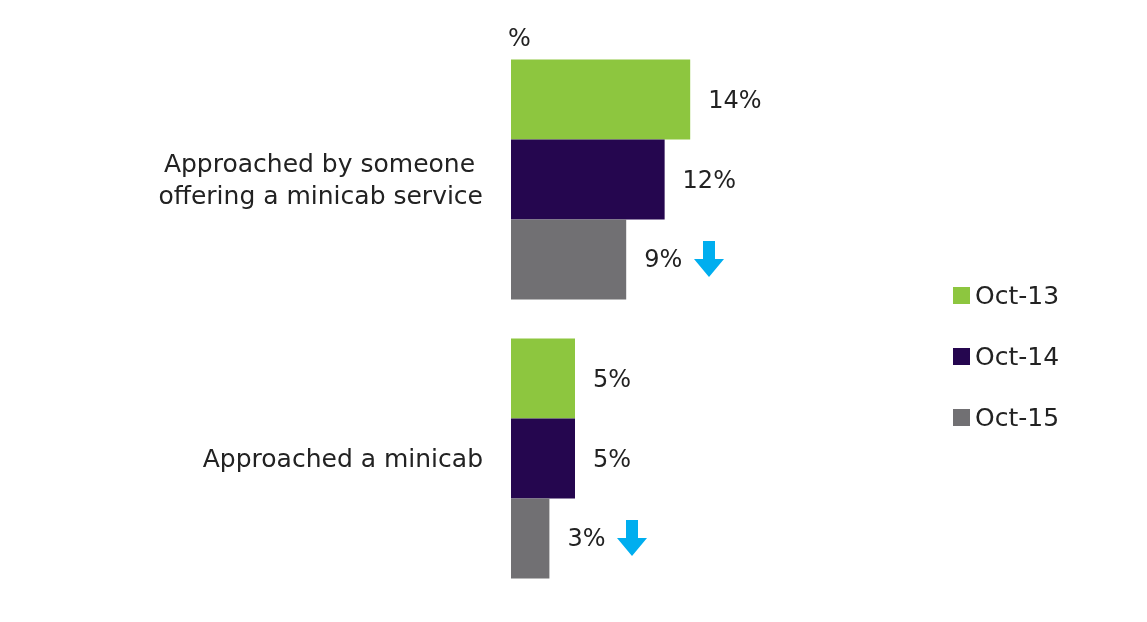 Image resolution: width=1147 pixels, height=622 pixels. Describe the element at coordinates (735, 99) in the screenshot. I see `data-label: 14%` at that location.